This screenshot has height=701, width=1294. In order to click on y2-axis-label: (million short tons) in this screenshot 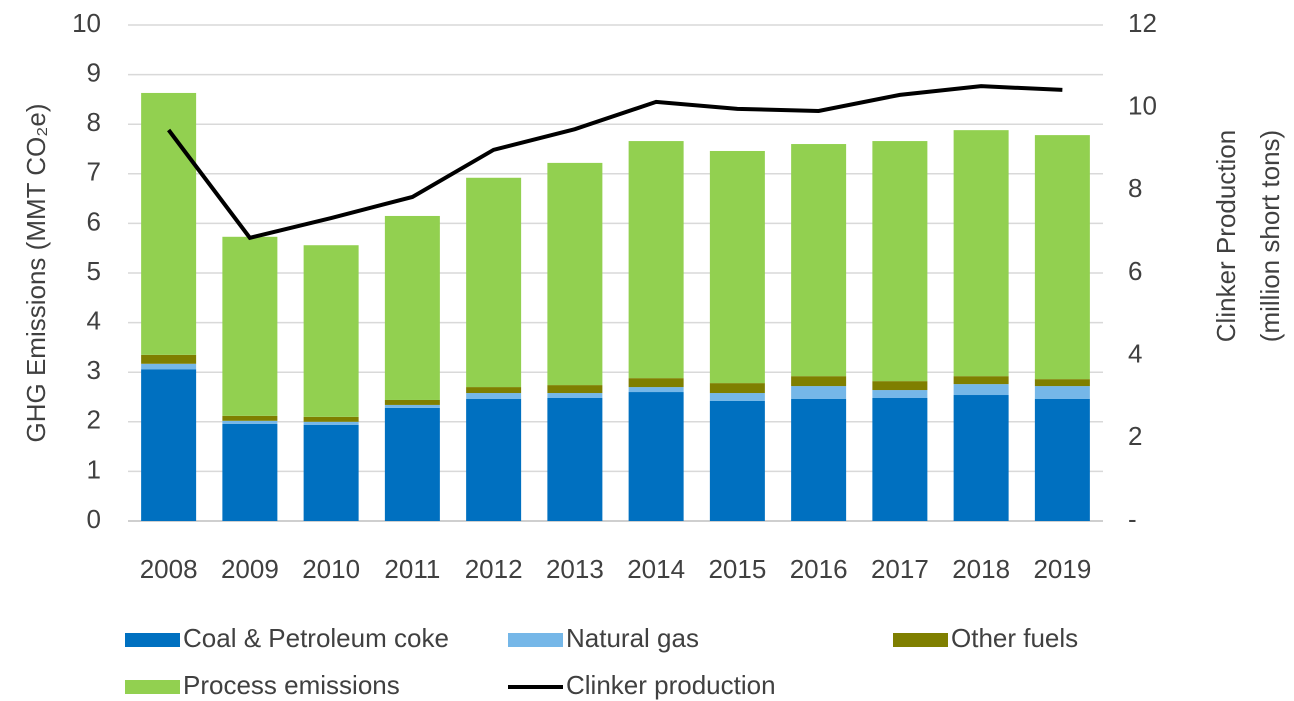, I will do `click(1270, 236)`.